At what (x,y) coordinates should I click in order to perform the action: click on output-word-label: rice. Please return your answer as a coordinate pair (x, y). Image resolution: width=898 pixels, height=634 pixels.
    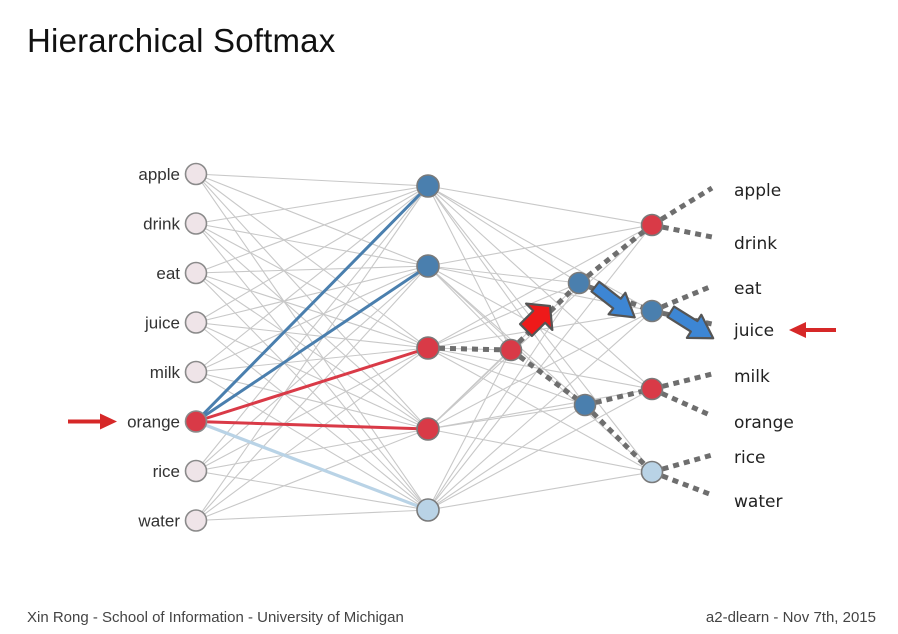
    Looking at the image, I should click on (750, 458).